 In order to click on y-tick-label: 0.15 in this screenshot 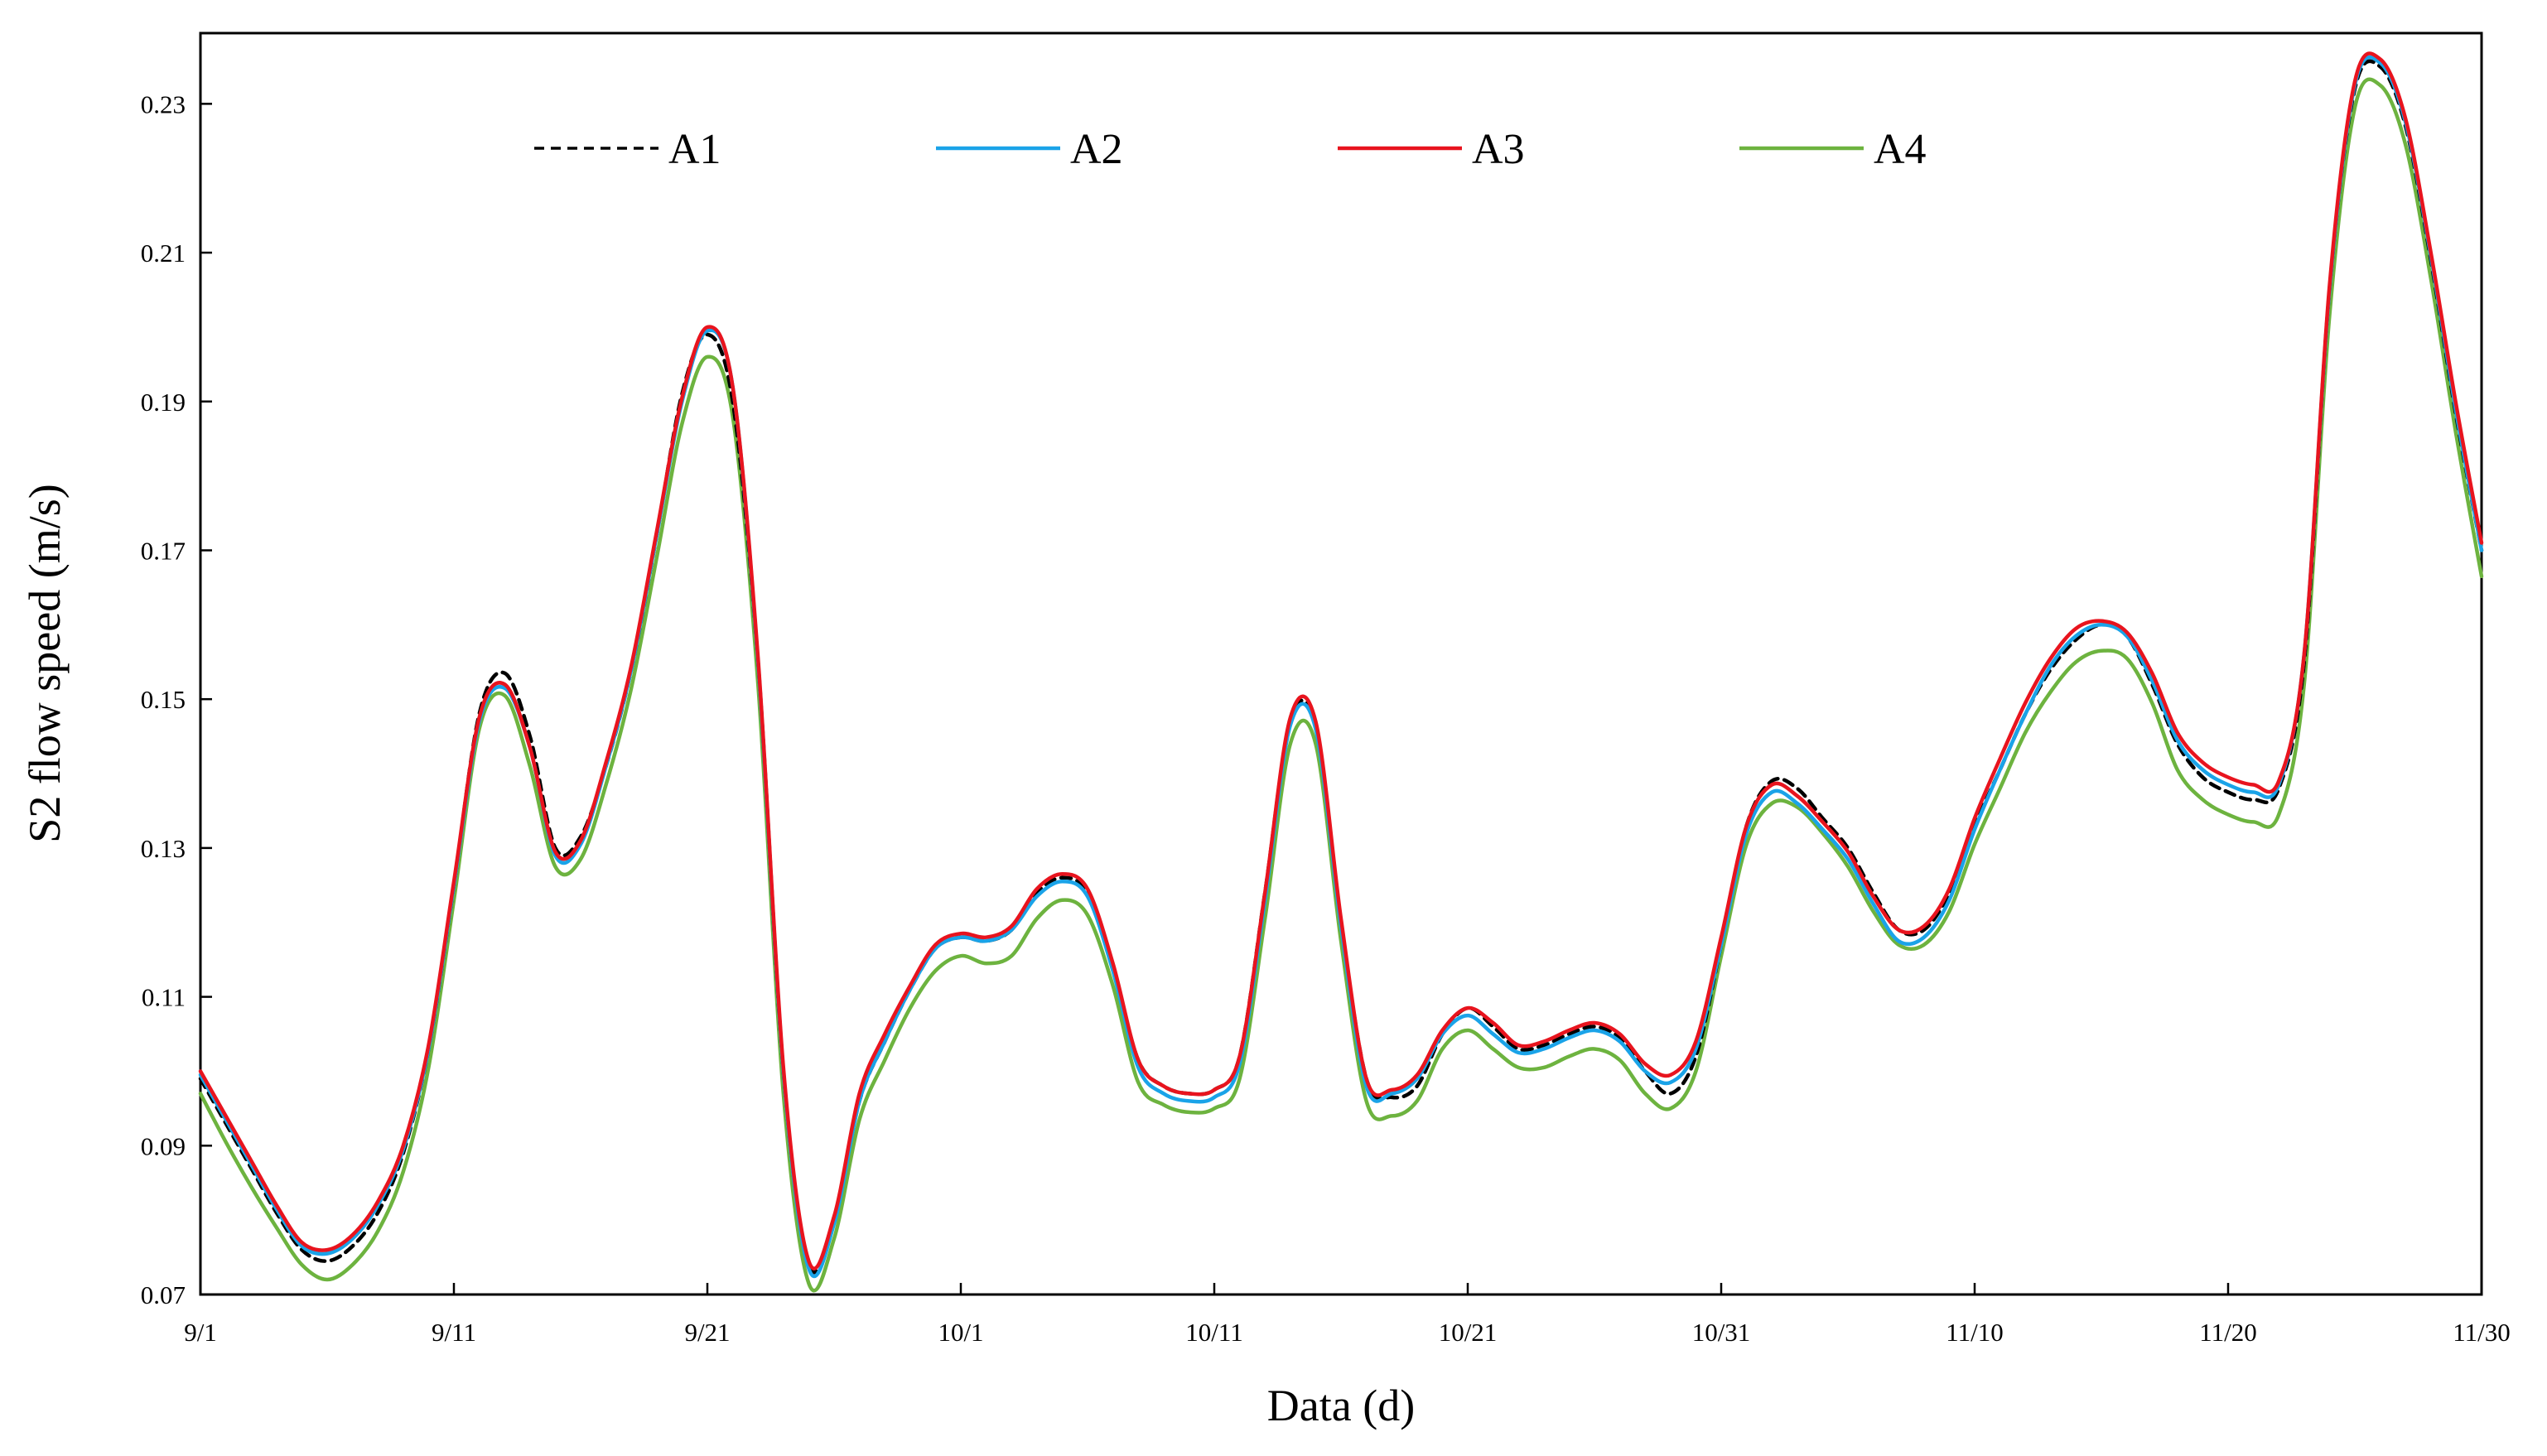, I will do `click(163, 699)`.